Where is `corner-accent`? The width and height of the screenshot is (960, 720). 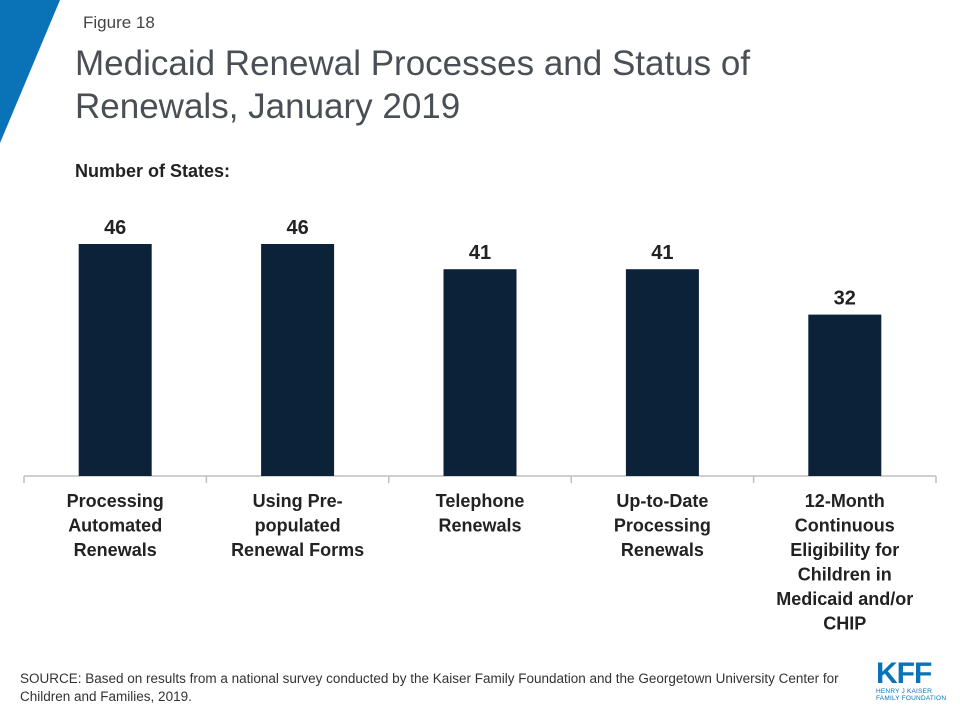
corner-accent is located at coordinates (30, 71).